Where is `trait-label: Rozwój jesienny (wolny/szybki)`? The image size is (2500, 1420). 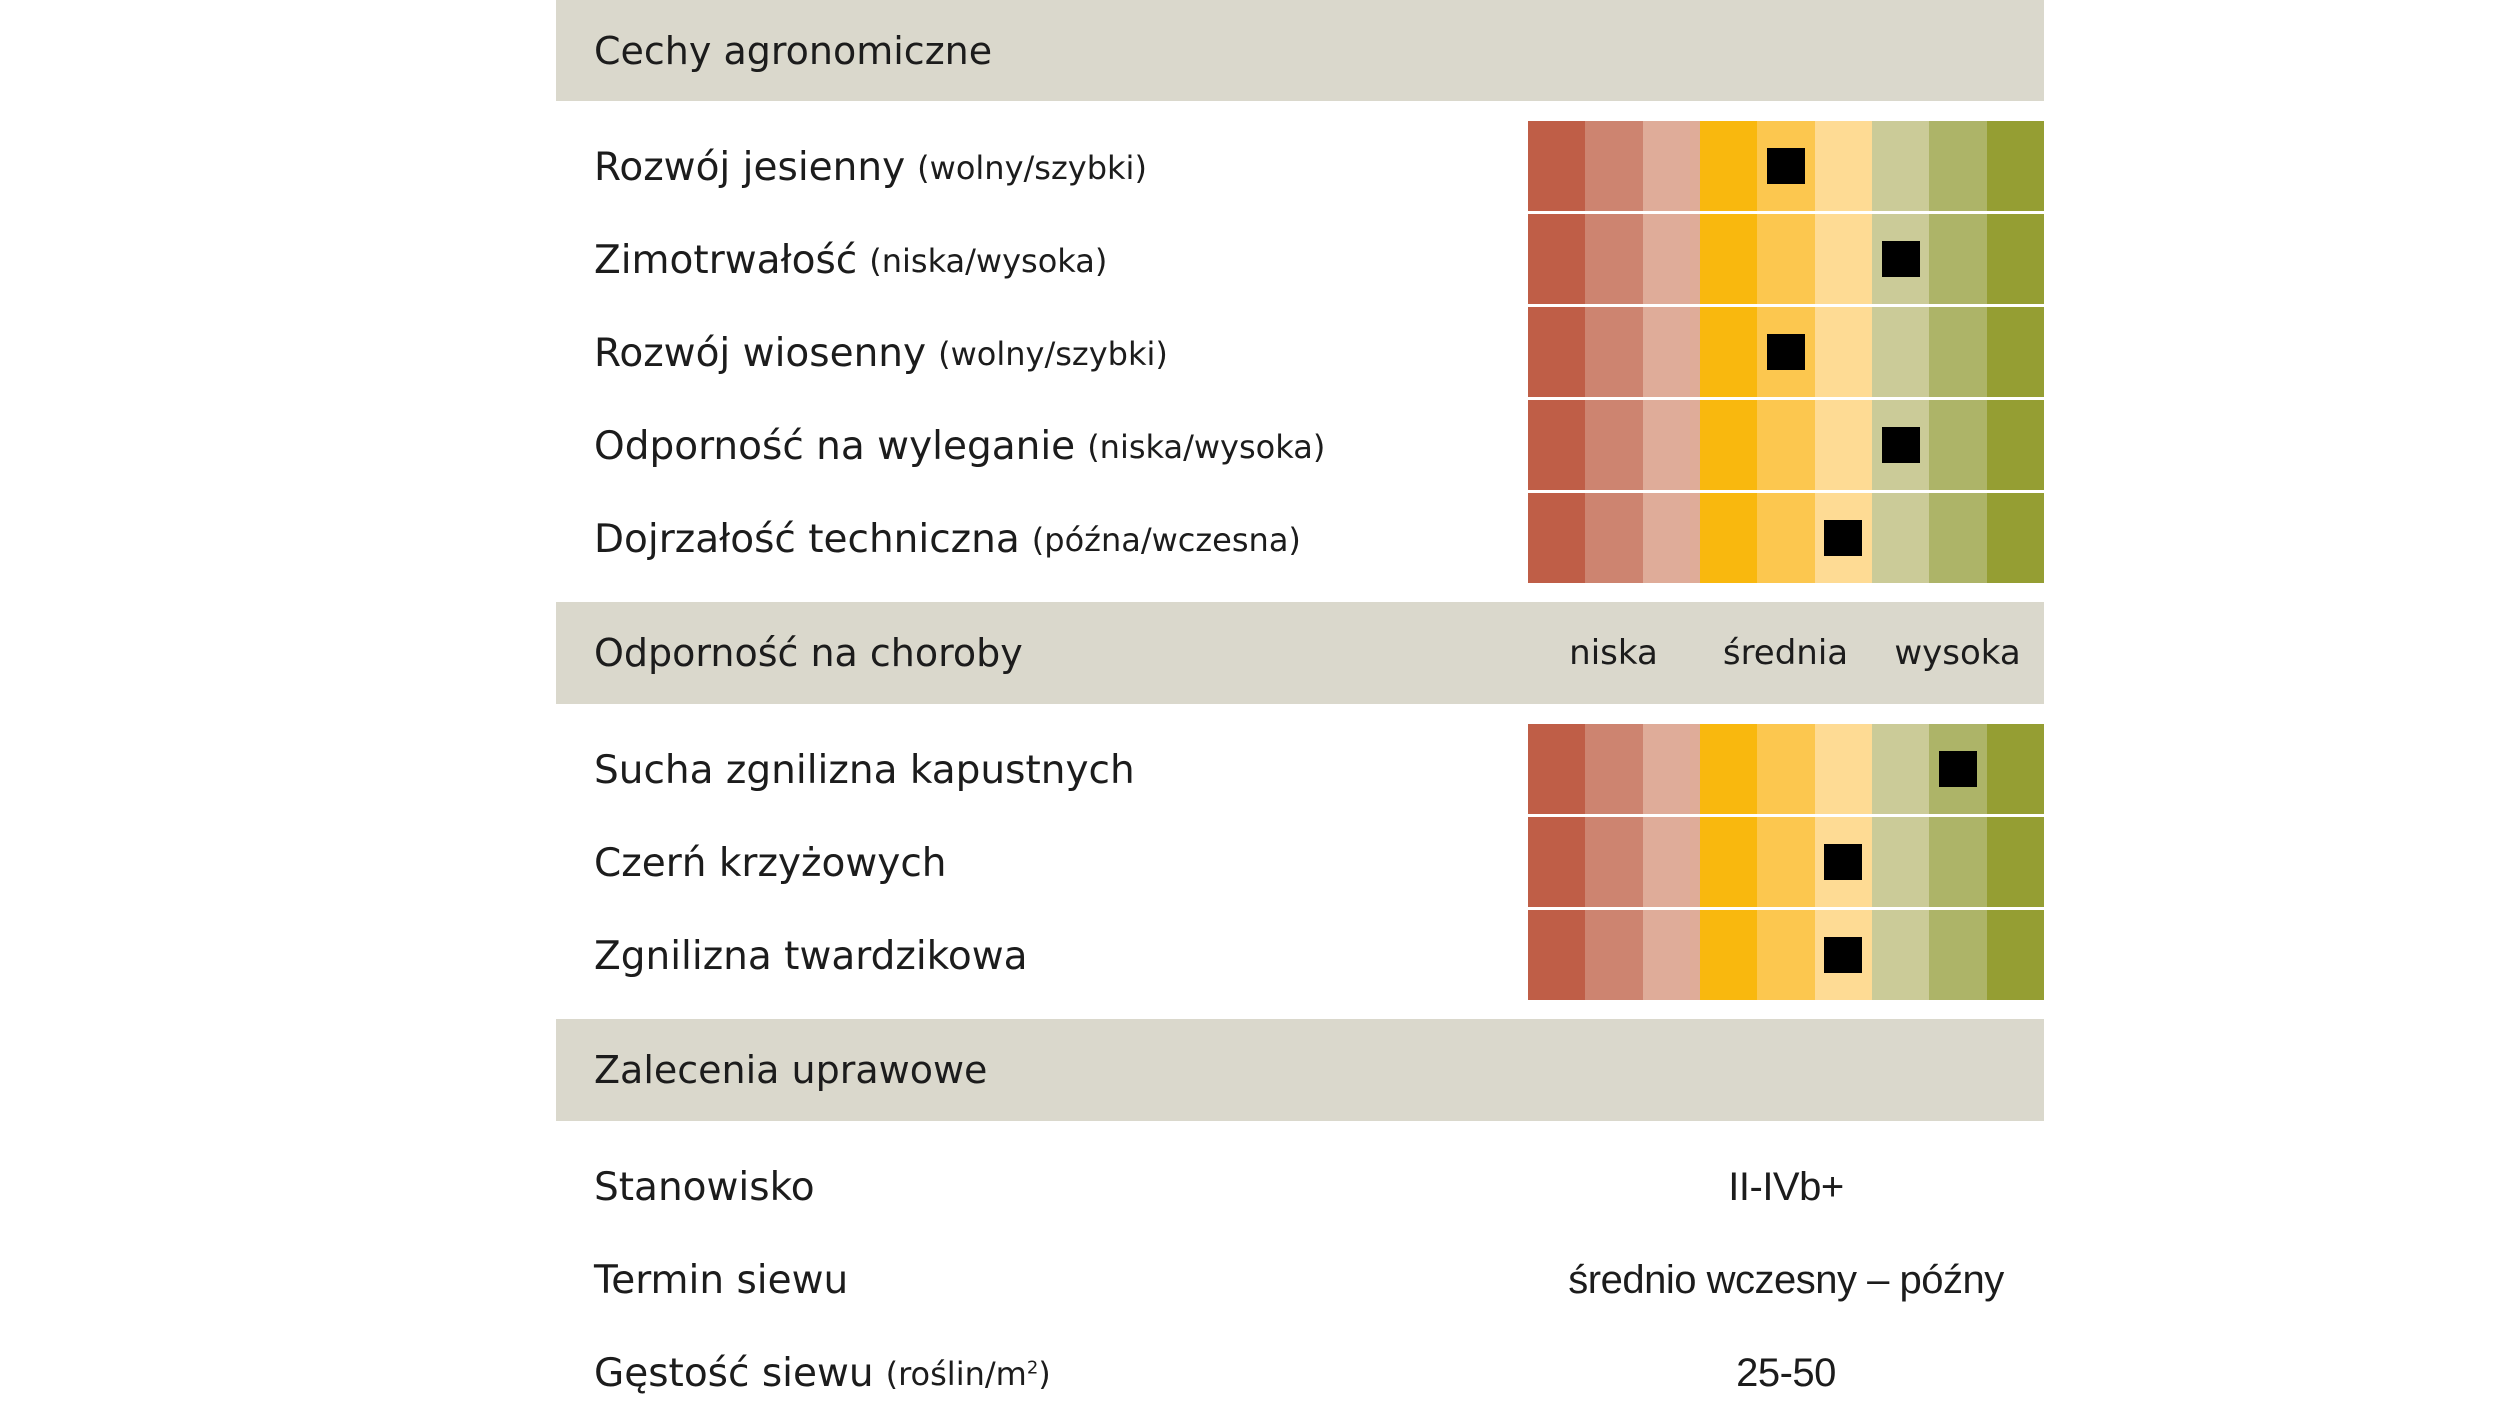
trait-label: Rozwój jesienny (wolny/szybki) is located at coordinates (870, 167).